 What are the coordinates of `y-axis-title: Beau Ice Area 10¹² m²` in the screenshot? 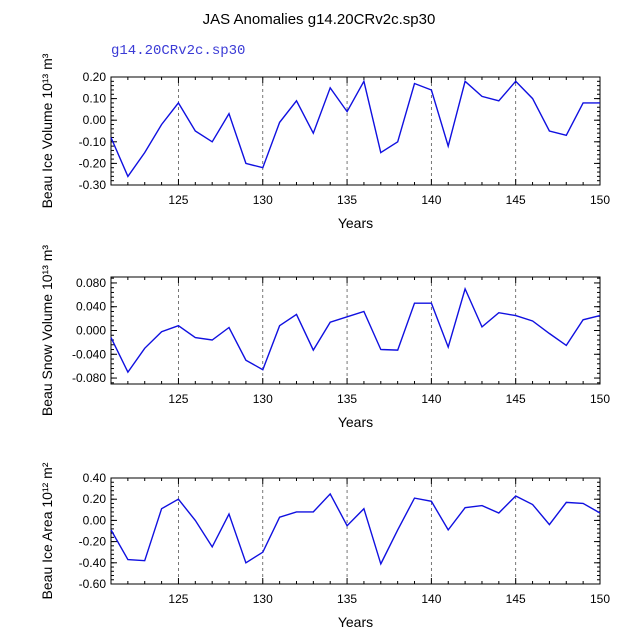 It's located at (47, 530).